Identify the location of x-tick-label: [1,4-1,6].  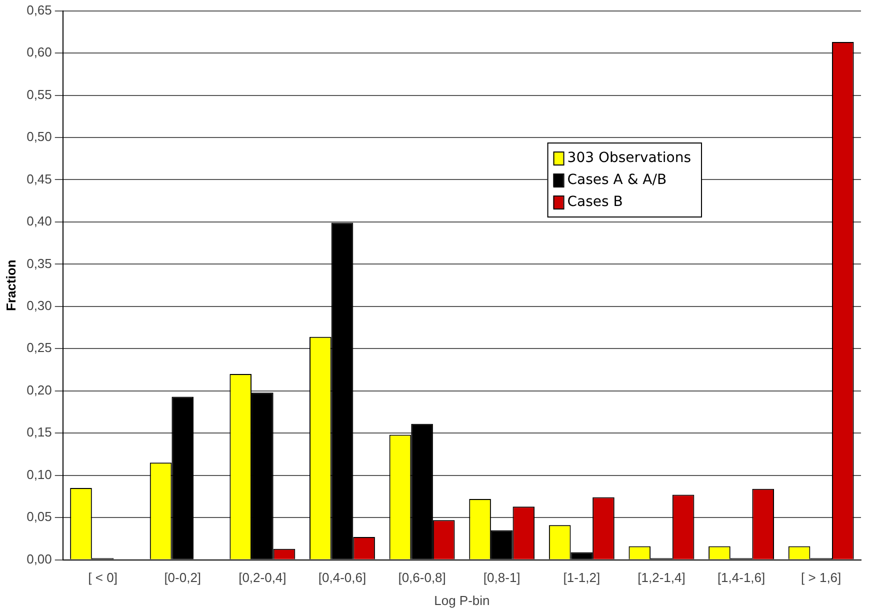
(741, 578).